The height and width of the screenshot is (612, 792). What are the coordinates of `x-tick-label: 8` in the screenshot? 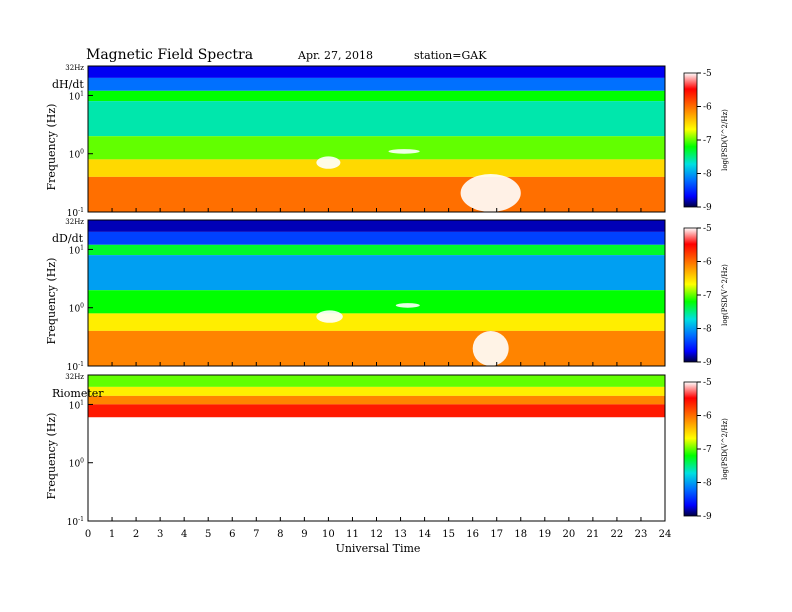 It's located at (280, 534).